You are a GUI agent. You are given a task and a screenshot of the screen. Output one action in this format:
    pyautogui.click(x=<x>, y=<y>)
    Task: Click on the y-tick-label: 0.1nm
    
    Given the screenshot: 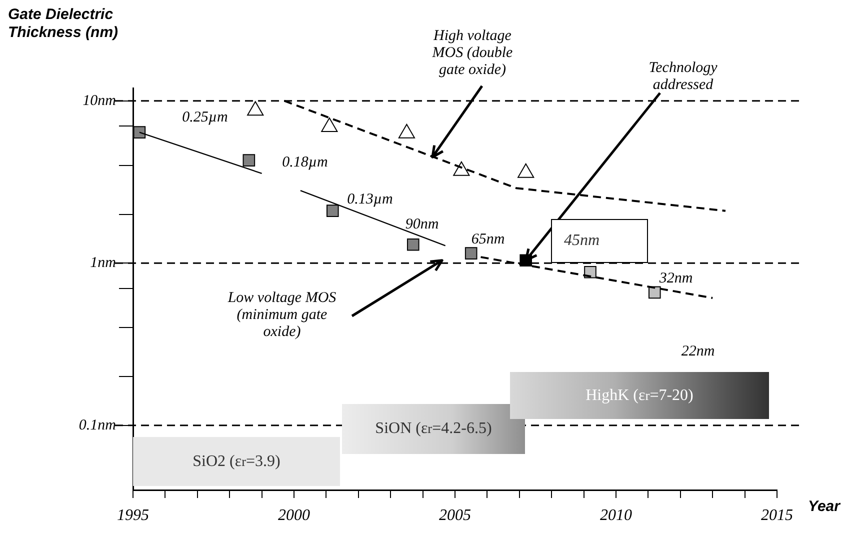 What is the action you would take?
    pyautogui.click(x=97, y=425)
    